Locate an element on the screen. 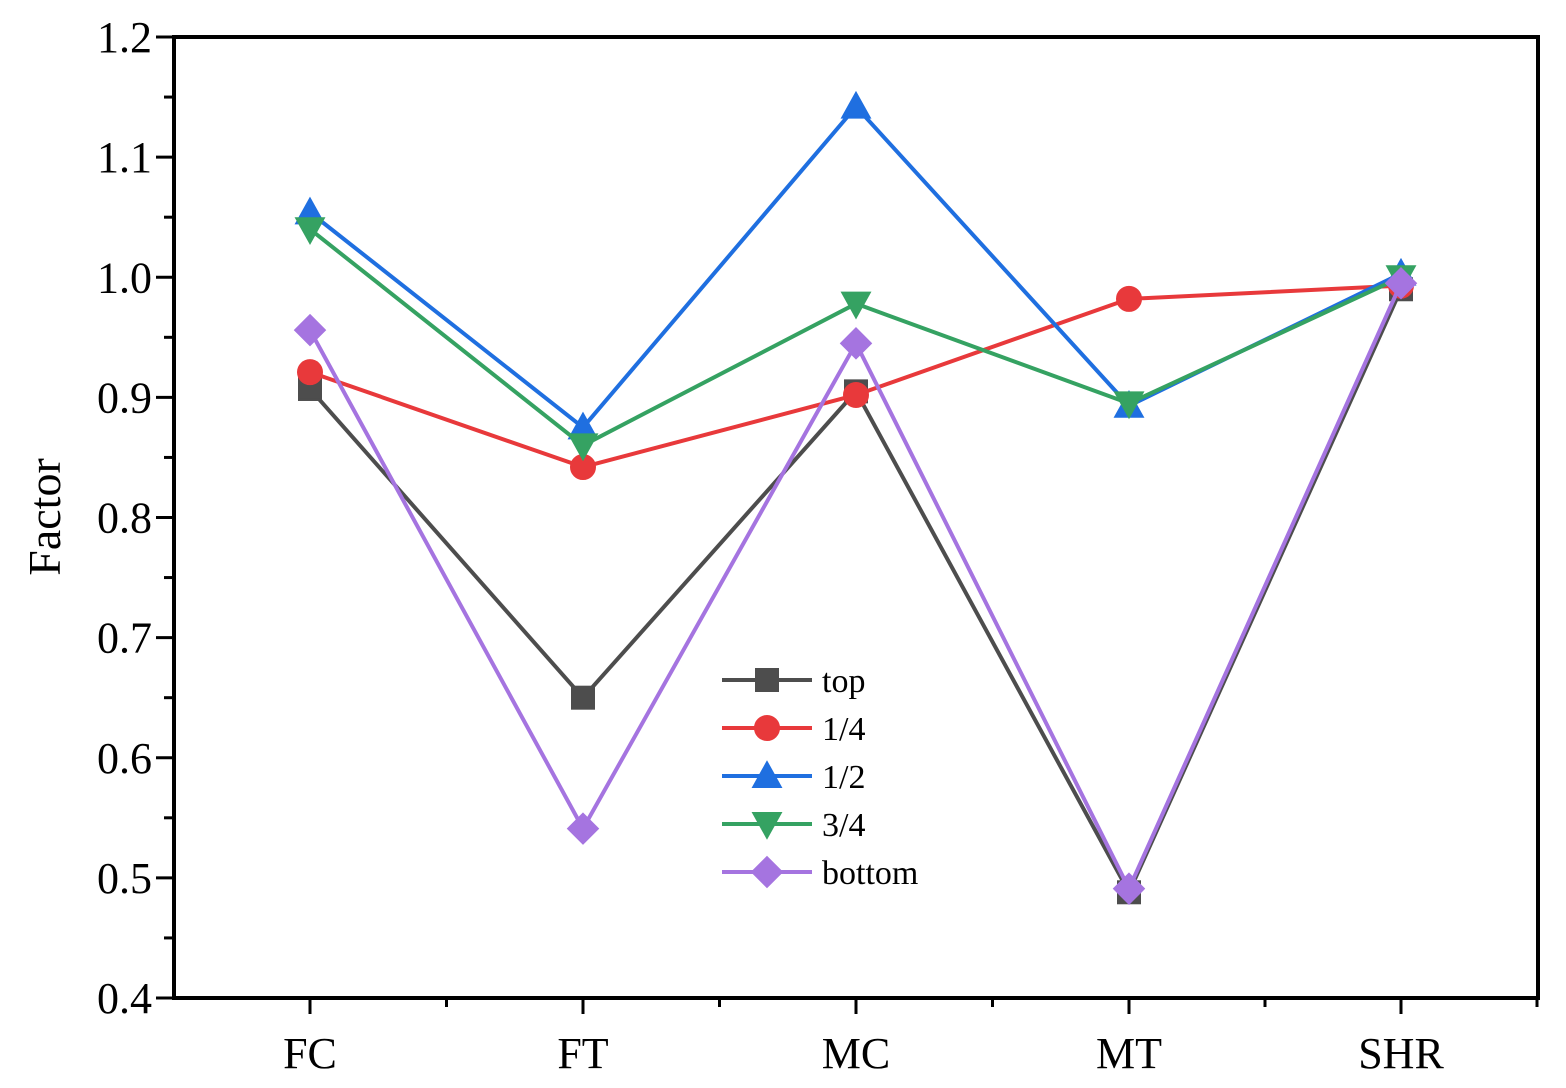  legend: top 1/4 1/2 3/4 bottom is located at coordinates (820, 777).